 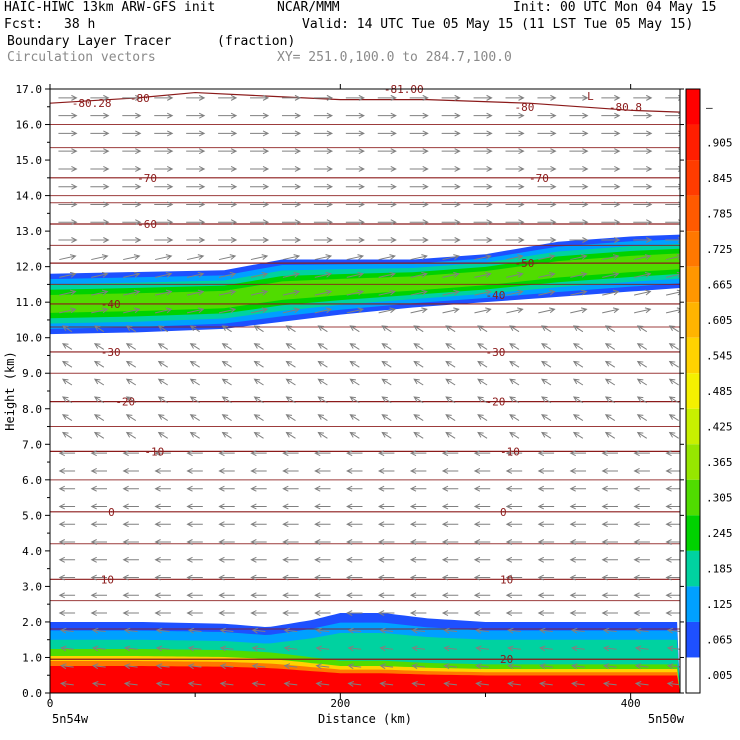 What do you see at coordinates (719, 604) in the screenshot?
I see `colorbar-label: .125` at bounding box center [719, 604].